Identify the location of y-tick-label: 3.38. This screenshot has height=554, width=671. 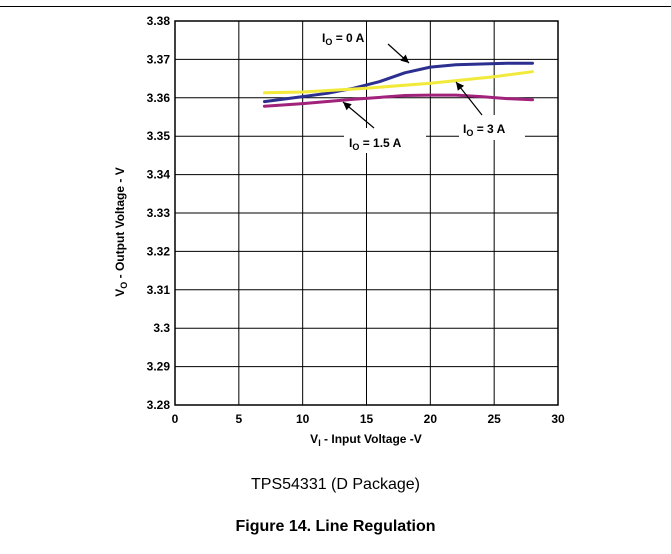
(159, 21).